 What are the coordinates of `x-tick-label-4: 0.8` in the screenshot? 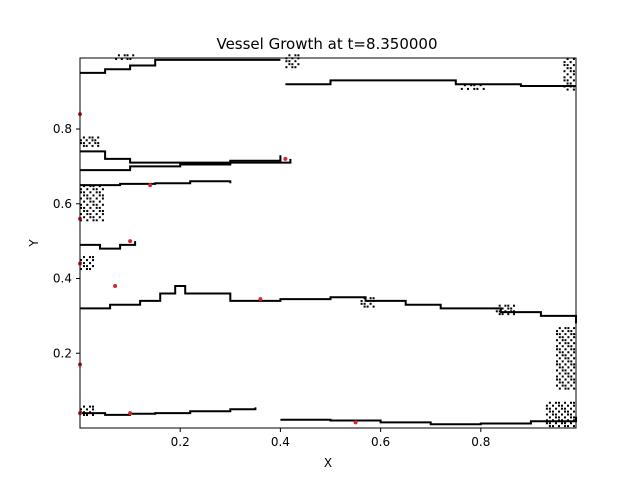 It's located at (480, 442).